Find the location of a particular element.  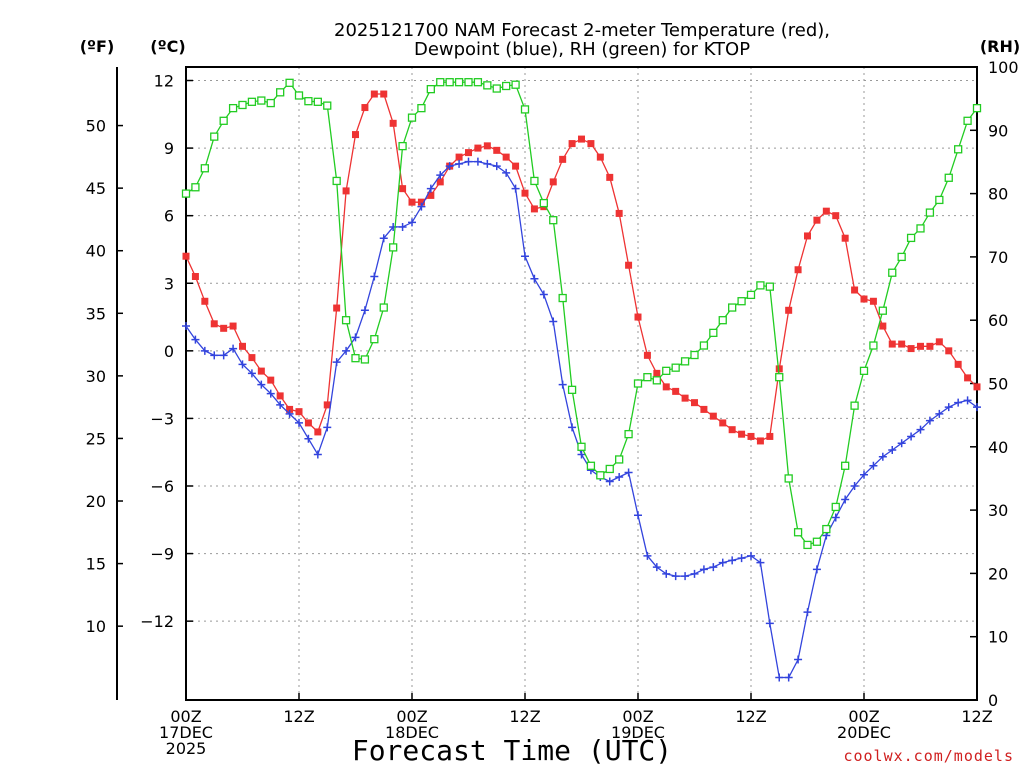

rh-tick-label: 30 is located at coordinates (998, 510).